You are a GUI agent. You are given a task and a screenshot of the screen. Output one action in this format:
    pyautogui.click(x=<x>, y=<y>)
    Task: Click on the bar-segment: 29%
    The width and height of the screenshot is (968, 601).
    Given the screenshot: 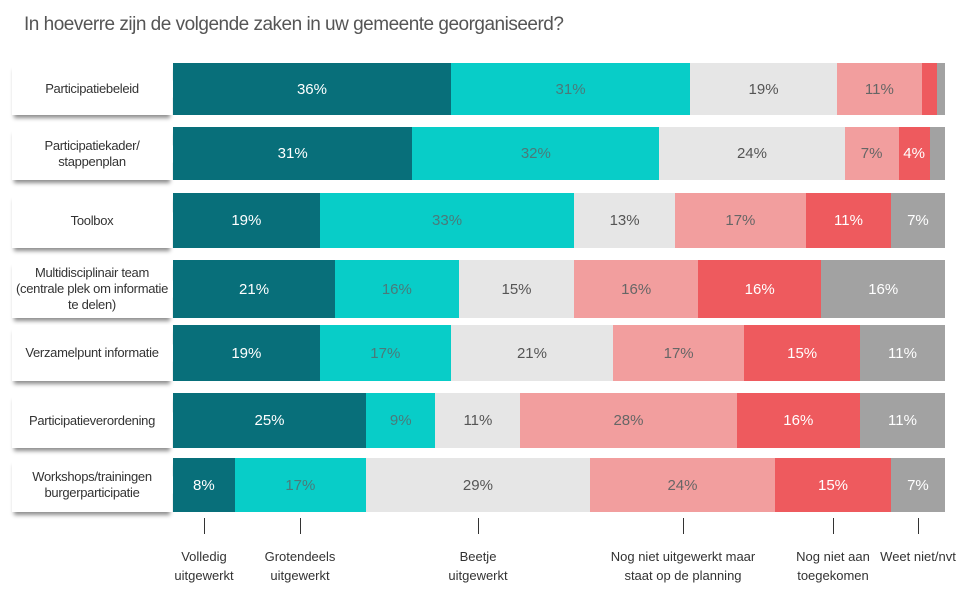 What is the action you would take?
    pyautogui.click(x=477, y=485)
    